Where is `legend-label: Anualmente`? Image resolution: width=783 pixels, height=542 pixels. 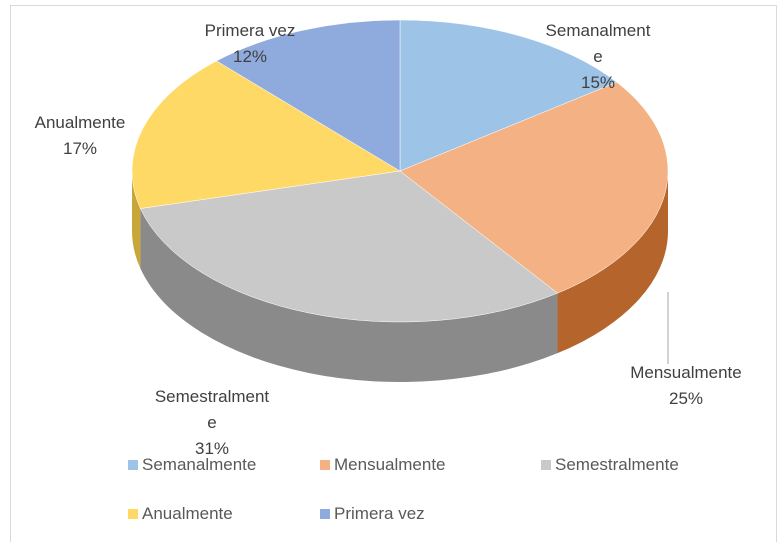
legend-label: Anualmente is located at coordinates (187, 513).